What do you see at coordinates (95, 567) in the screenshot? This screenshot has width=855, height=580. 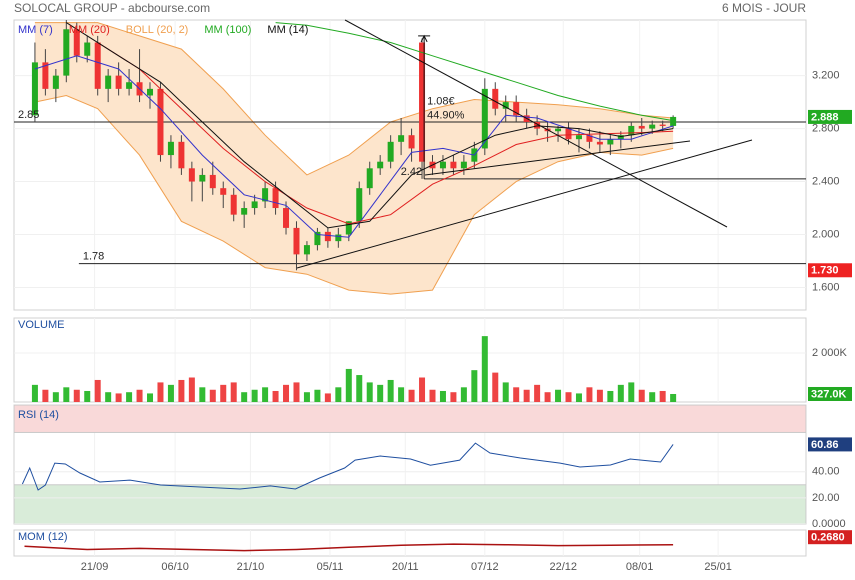 I see `x-tick-label: 21/09` at bounding box center [95, 567].